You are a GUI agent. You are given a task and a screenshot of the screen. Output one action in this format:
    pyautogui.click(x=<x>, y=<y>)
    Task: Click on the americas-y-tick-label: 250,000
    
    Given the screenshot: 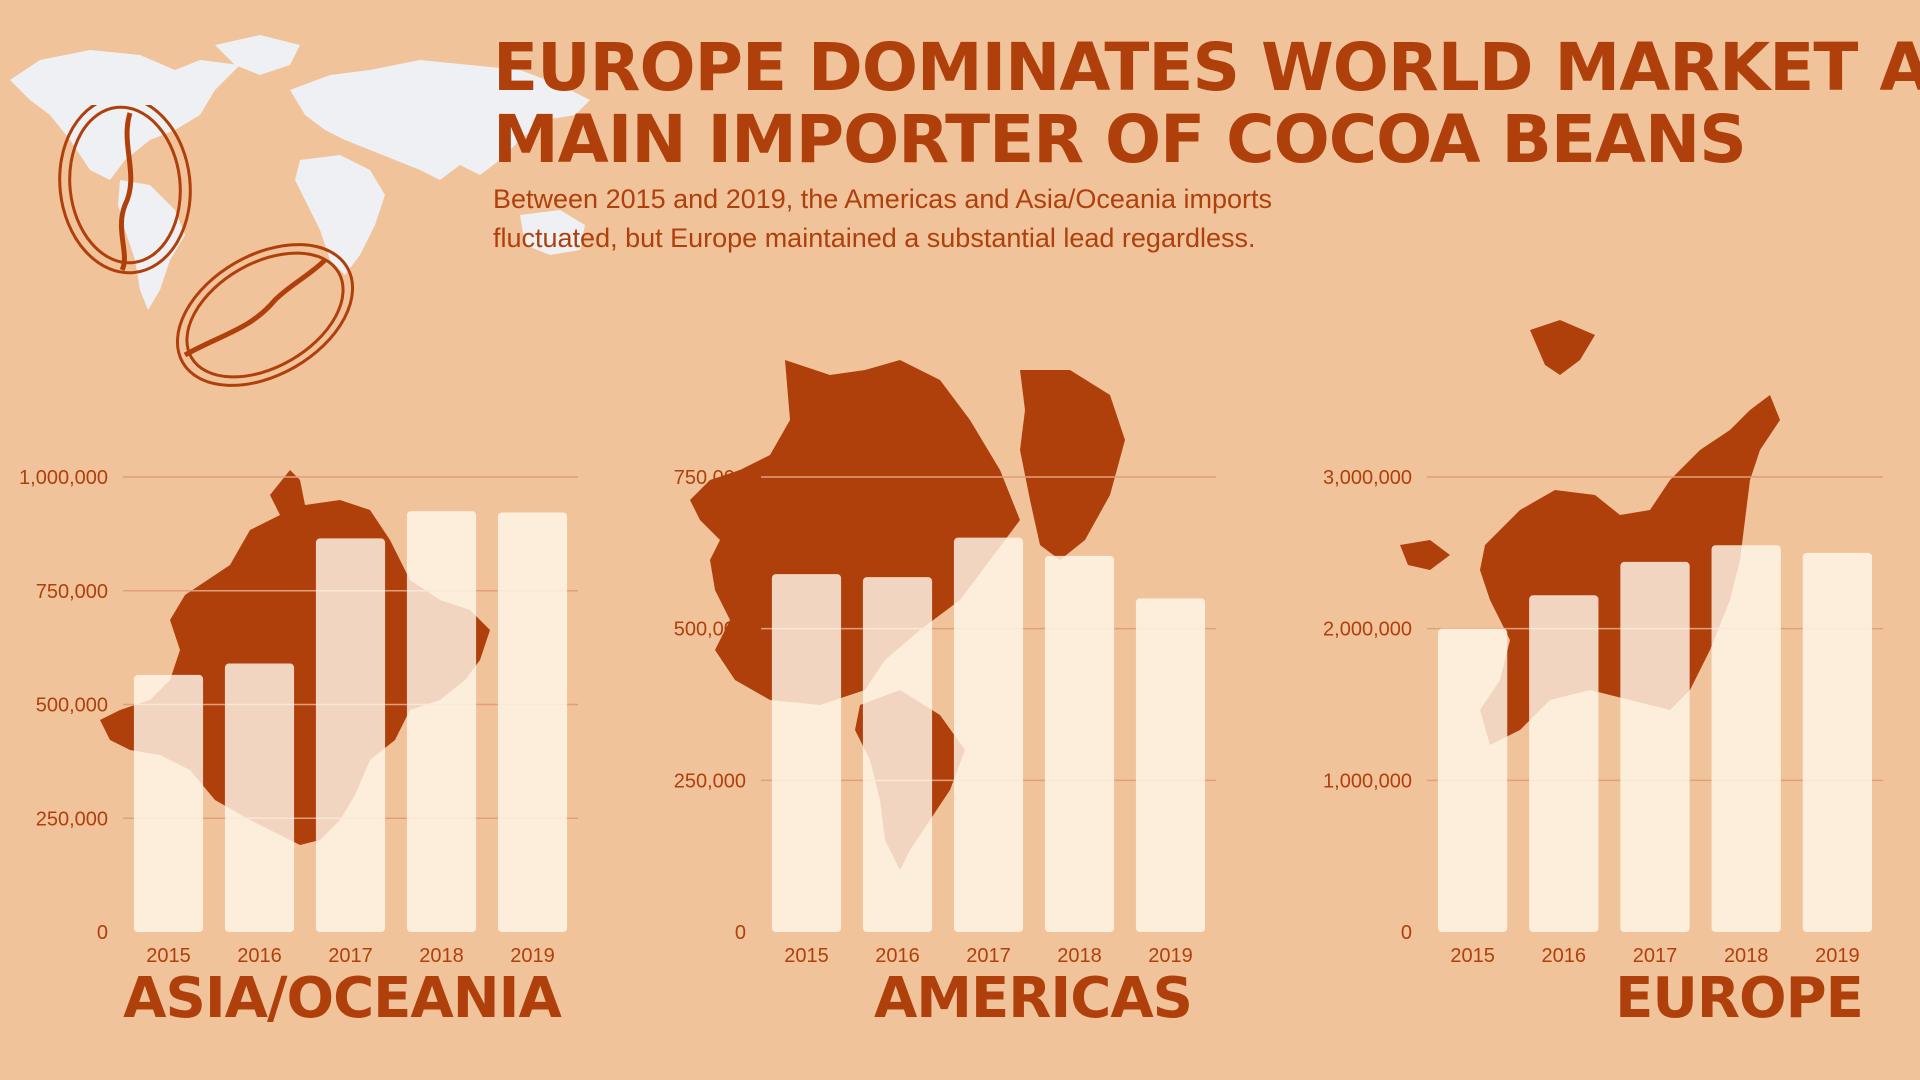 What is the action you would take?
    pyautogui.click(x=710, y=781)
    